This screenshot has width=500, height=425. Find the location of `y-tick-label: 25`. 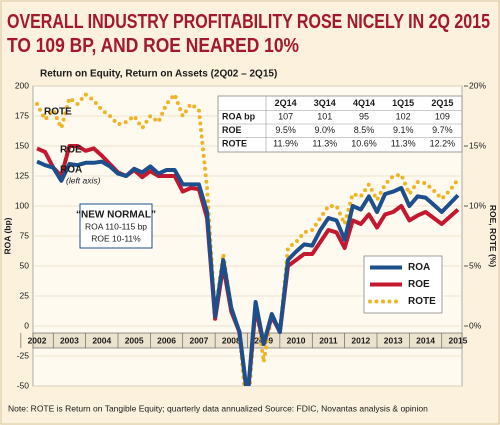

y-tick-label: 25 is located at coordinates (25, 295).